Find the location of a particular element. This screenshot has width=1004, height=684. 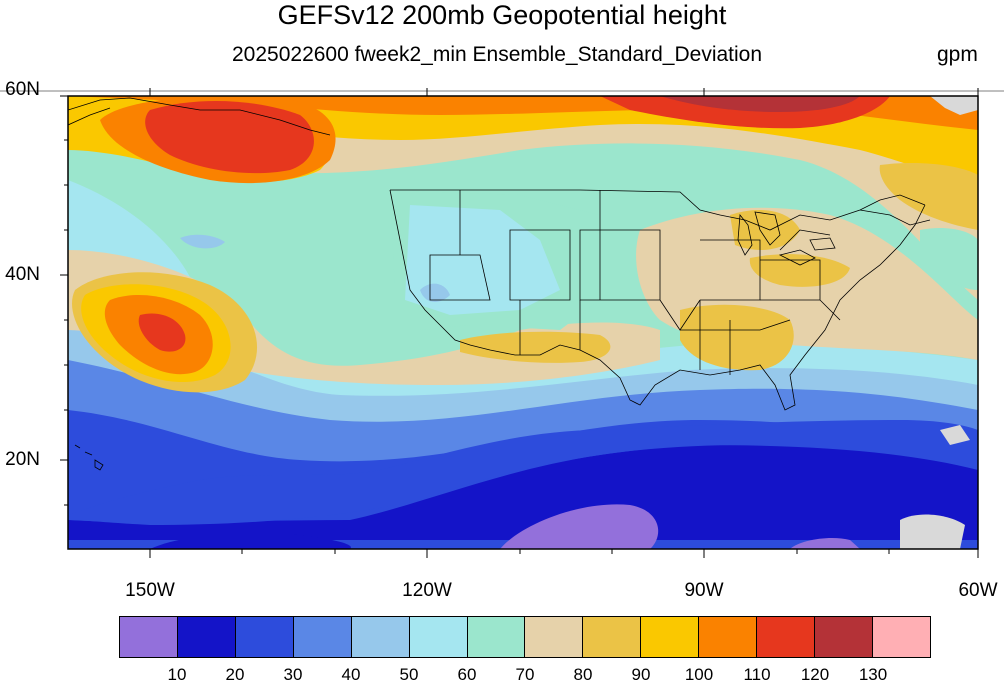

colorbar-label: 120 is located at coordinates (815, 674).